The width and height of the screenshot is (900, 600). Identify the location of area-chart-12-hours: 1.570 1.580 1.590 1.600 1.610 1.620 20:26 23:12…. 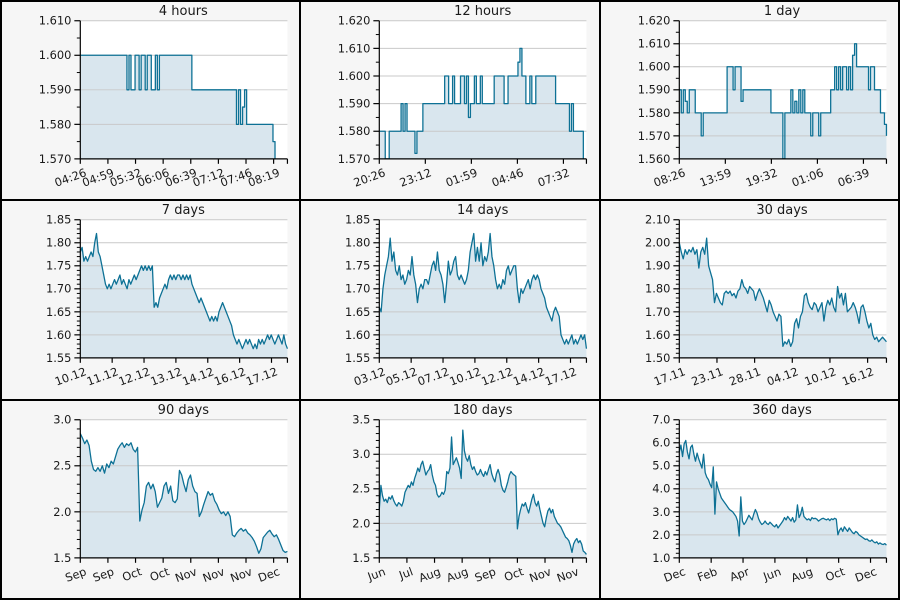
(463, 102).